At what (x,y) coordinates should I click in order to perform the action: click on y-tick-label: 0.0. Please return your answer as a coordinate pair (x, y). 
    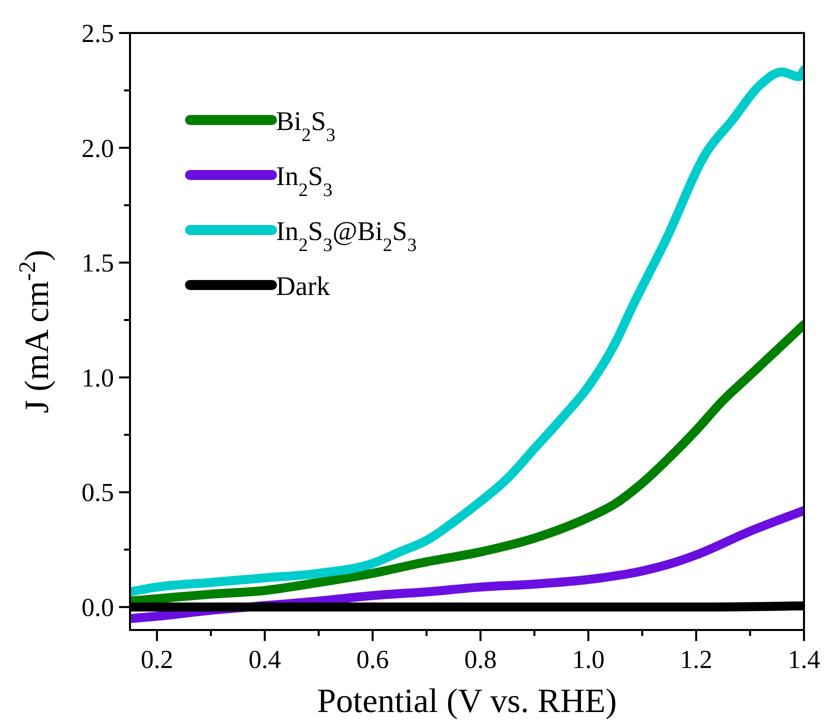
    Looking at the image, I should click on (98, 607).